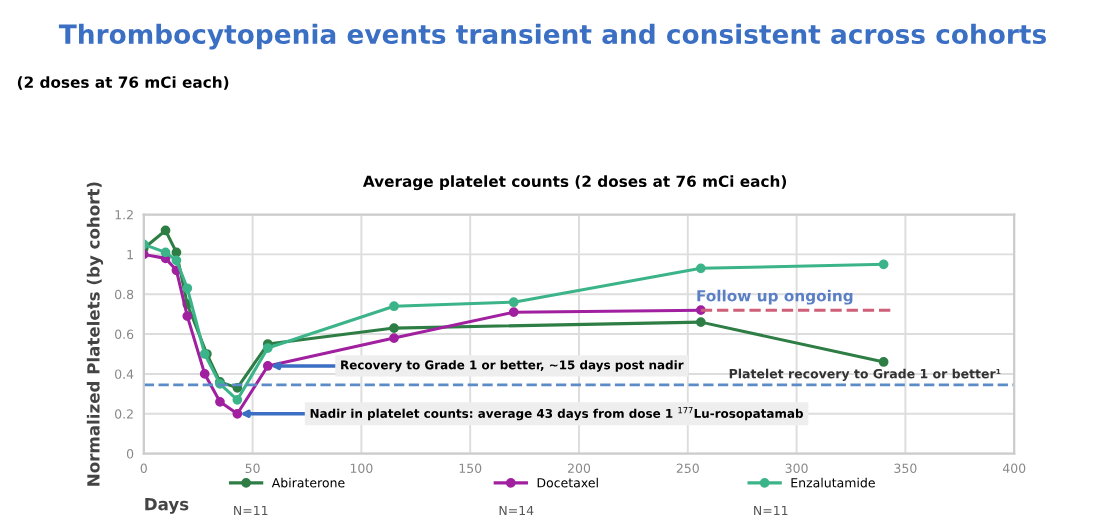 The image size is (1106, 522). Describe the element at coordinates (95, 334) in the screenshot. I see `y-axis-title: Normalized Platelets (by cohort)` at that location.